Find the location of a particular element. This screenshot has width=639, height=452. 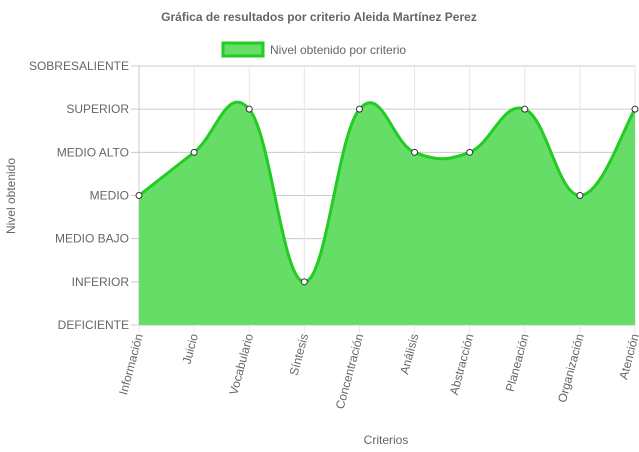

x-tick-label: Organización is located at coordinates (571, 368).